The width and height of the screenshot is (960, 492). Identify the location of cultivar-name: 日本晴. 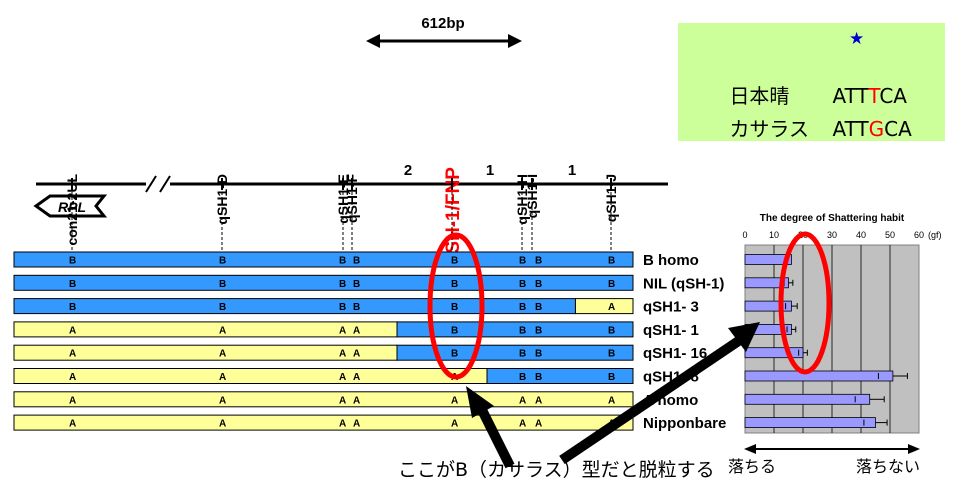
(759, 96).